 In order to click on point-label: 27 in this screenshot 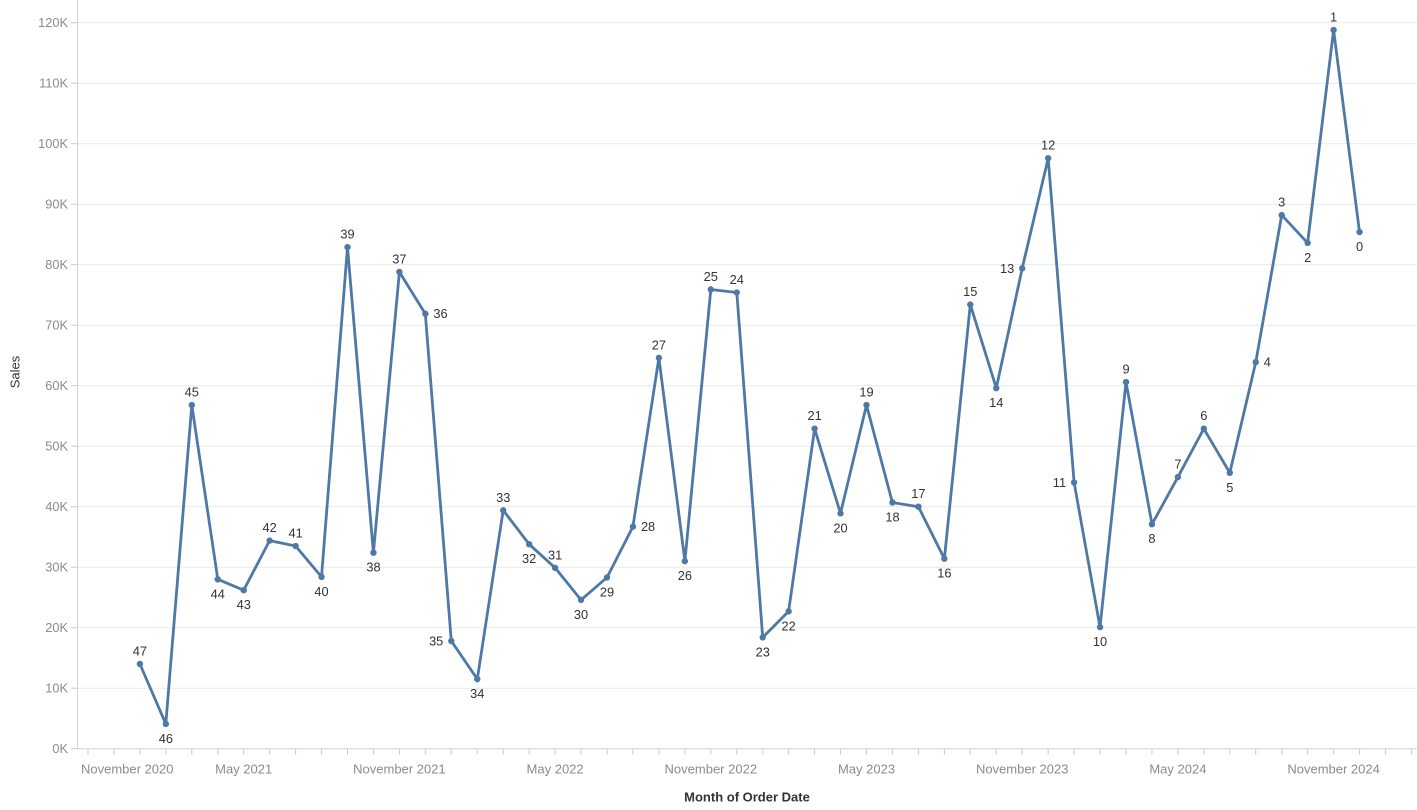, I will do `click(659, 344)`.